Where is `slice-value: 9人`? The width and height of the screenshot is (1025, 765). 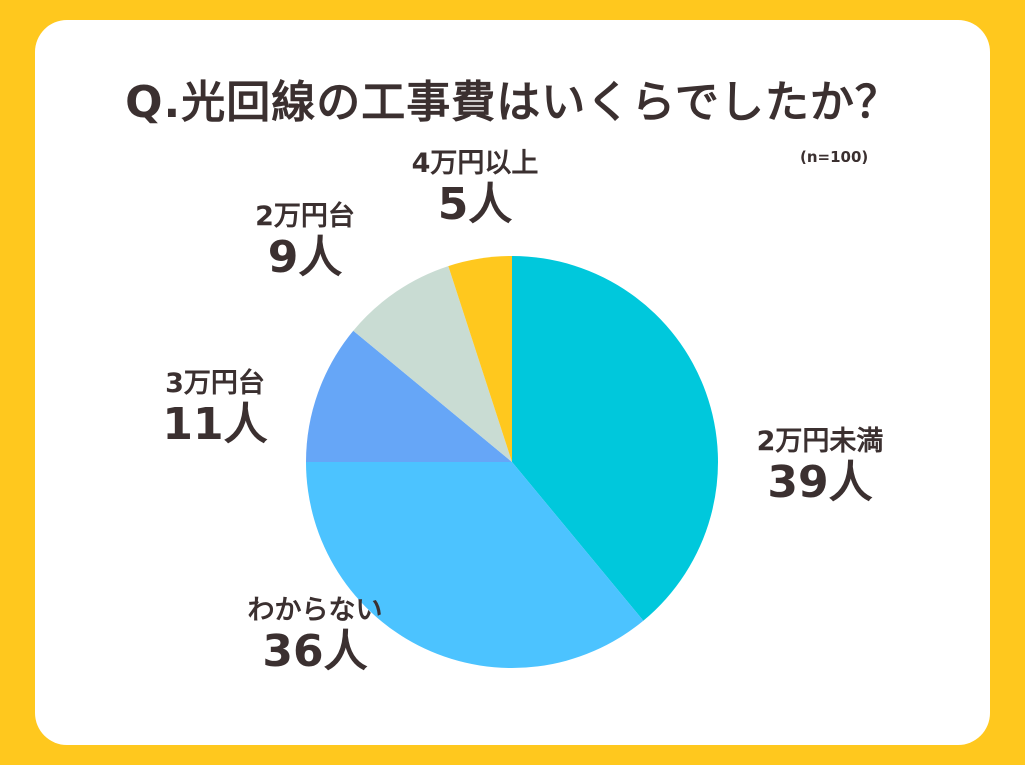
slice-value: 9人 is located at coordinates (305, 257).